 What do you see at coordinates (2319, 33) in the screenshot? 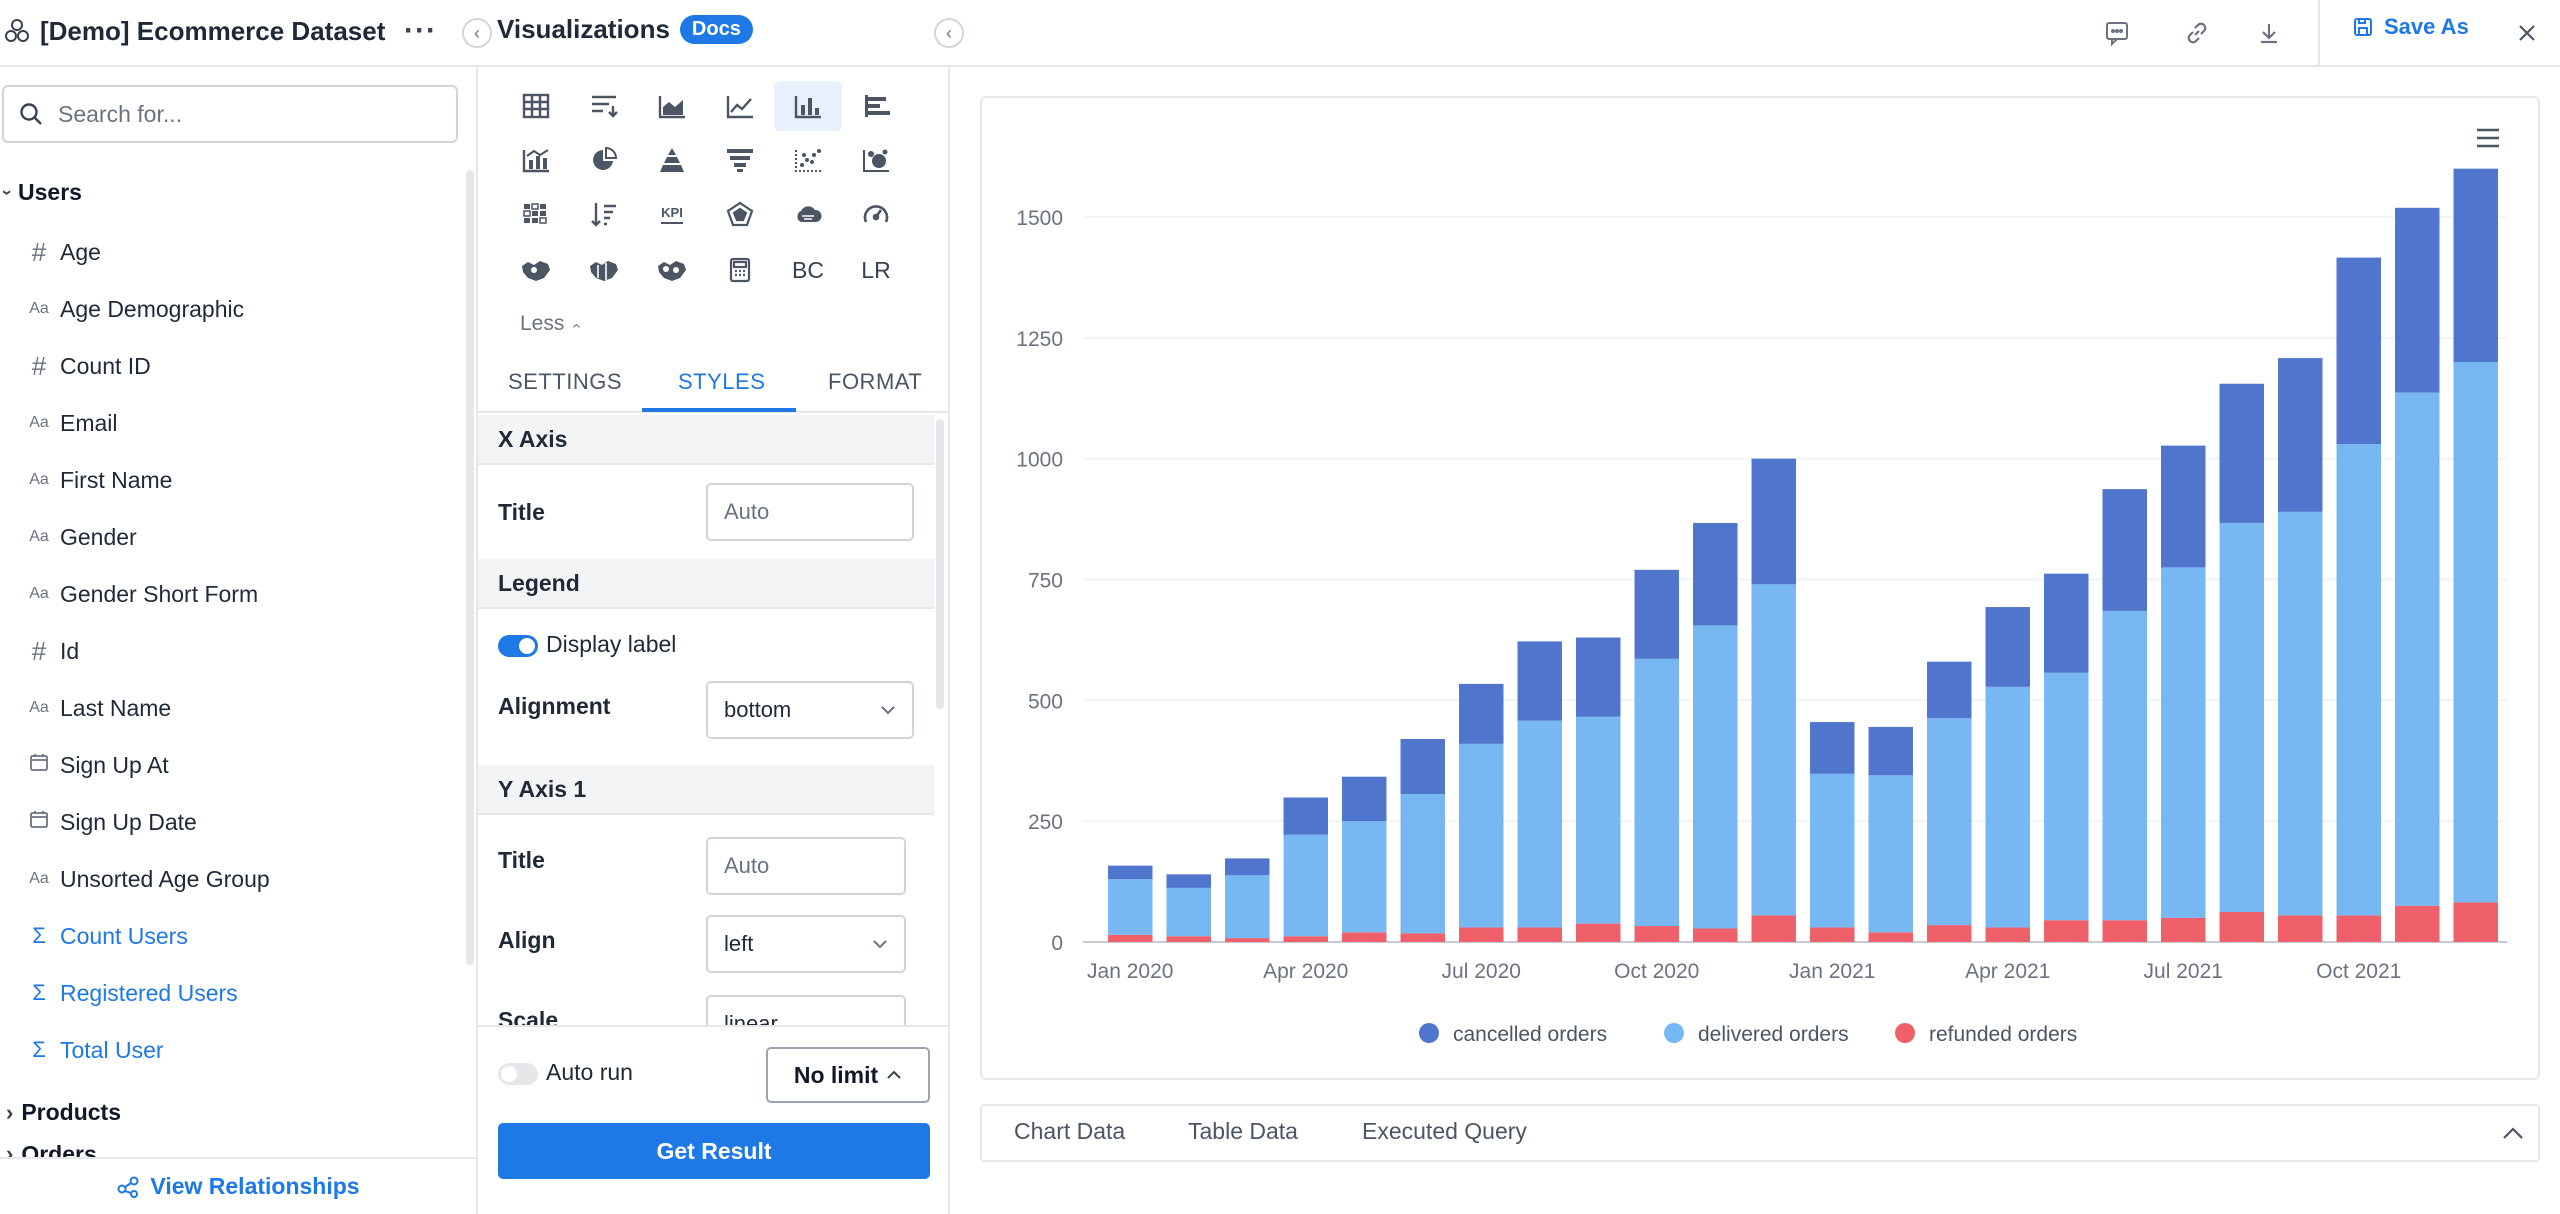
I see `toolbar-divider` at bounding box center [2319, 33].